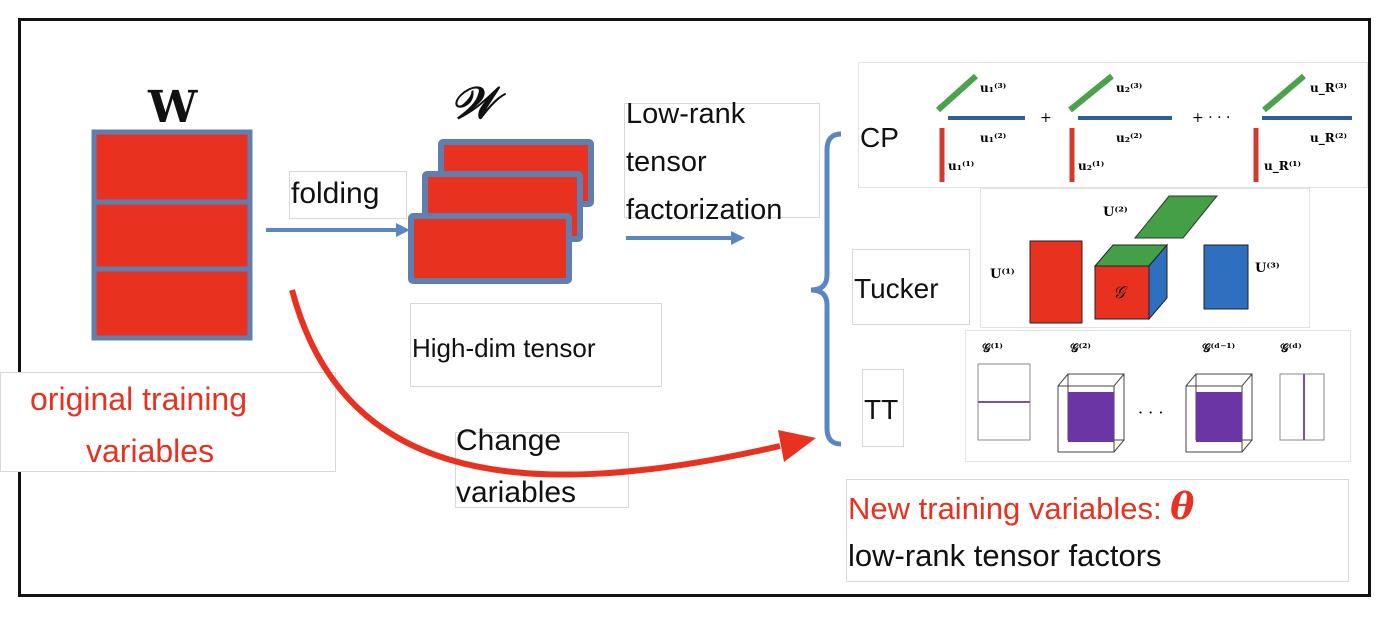 Image resolution: width=1396 pixels, height=621 pixels. What do you see at coordinates (1211, 118) in the screenshot?
I see `cp-plus-dots: + · · ·` at bounding box center [1211, 118].